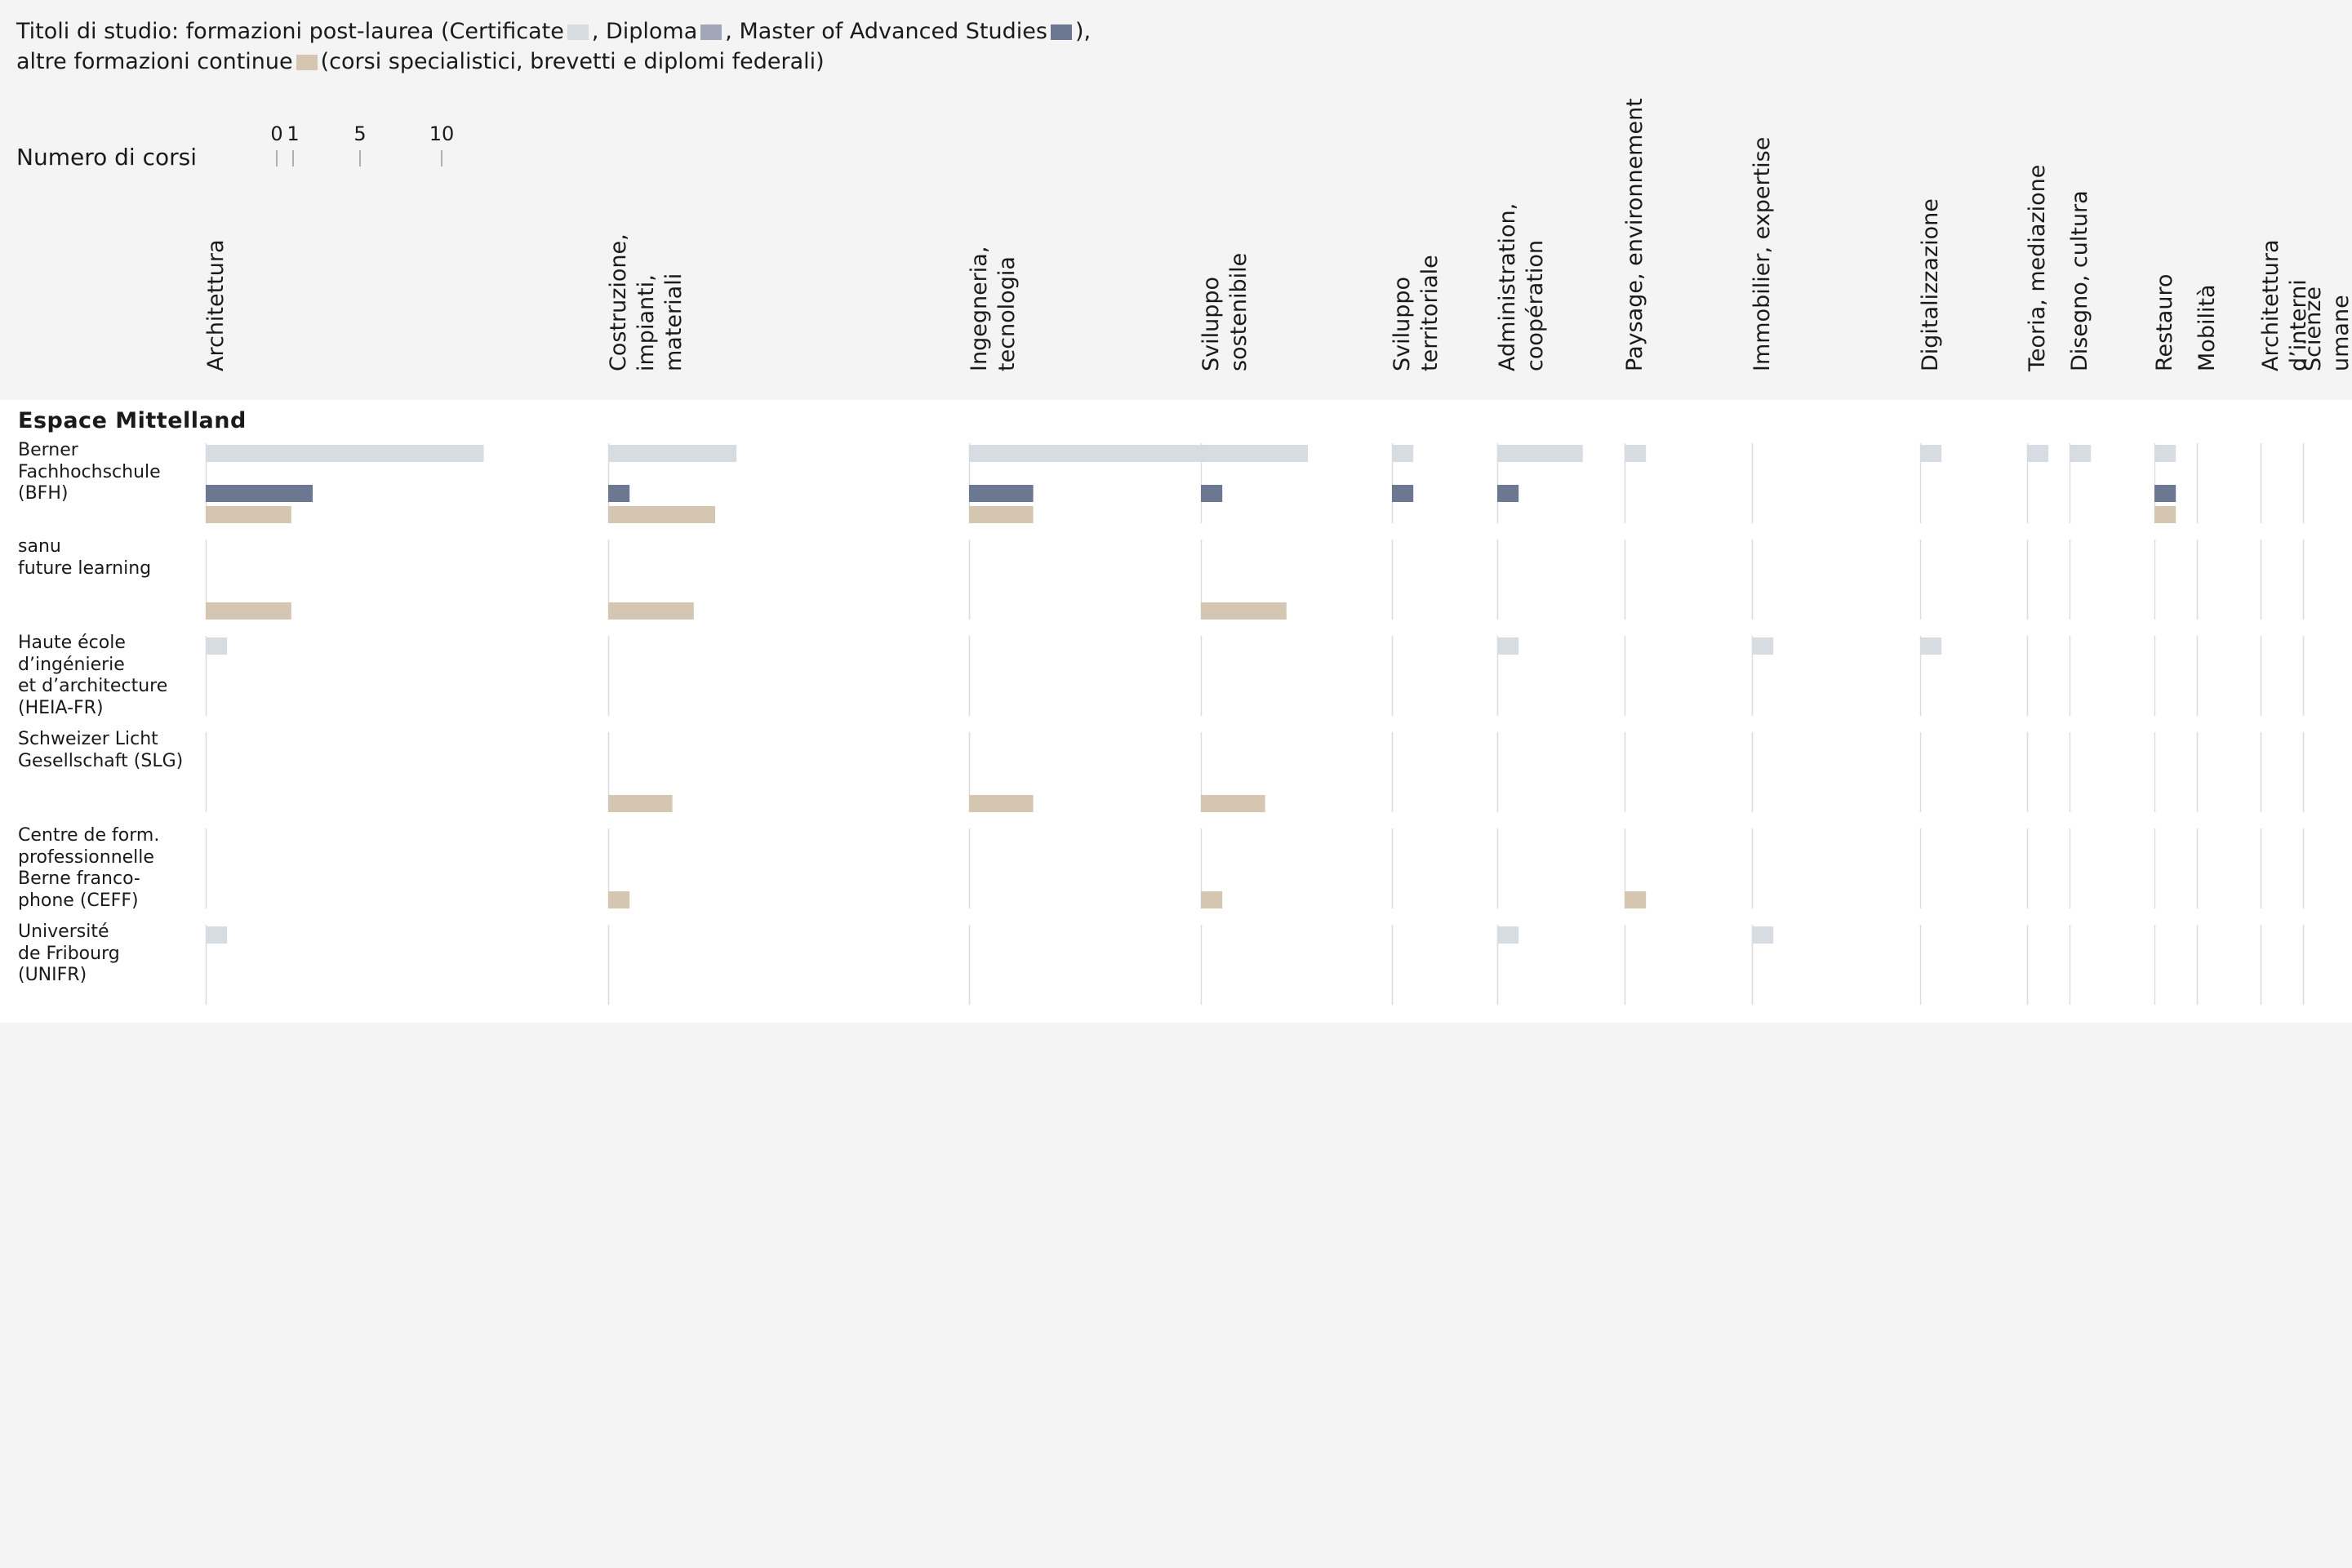 This screenshot has width=2352, height=1568. What do you see at coordinates (69, 954) in the screenshot?
I see `institution-label: Université de Fribourg (UNIFR)` at bounding box center [69, 954].